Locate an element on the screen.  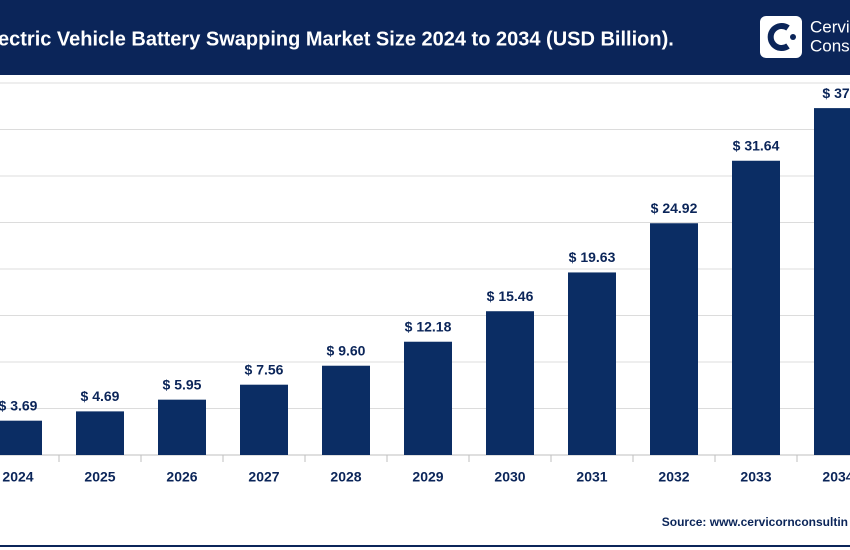
x-tick-label: 2031 is located at coordinates (591, 477).